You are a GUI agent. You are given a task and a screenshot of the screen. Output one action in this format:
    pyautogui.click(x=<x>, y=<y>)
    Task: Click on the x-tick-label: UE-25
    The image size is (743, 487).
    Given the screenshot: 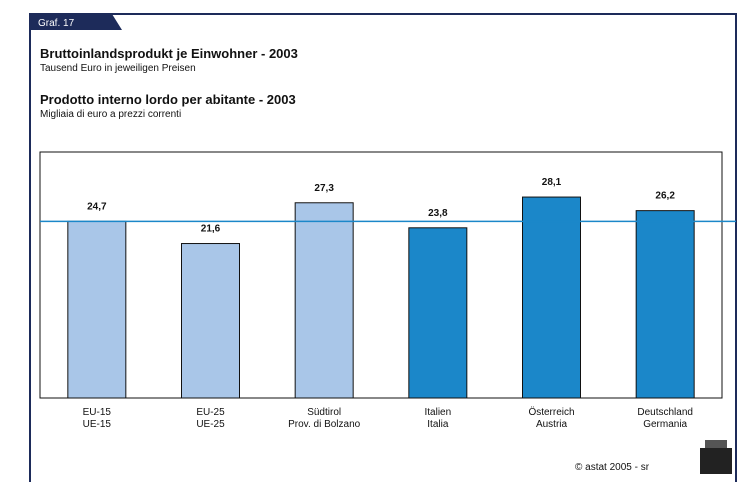 What is the action you would take?
    pyautogui.click(x=210, y=424)
    